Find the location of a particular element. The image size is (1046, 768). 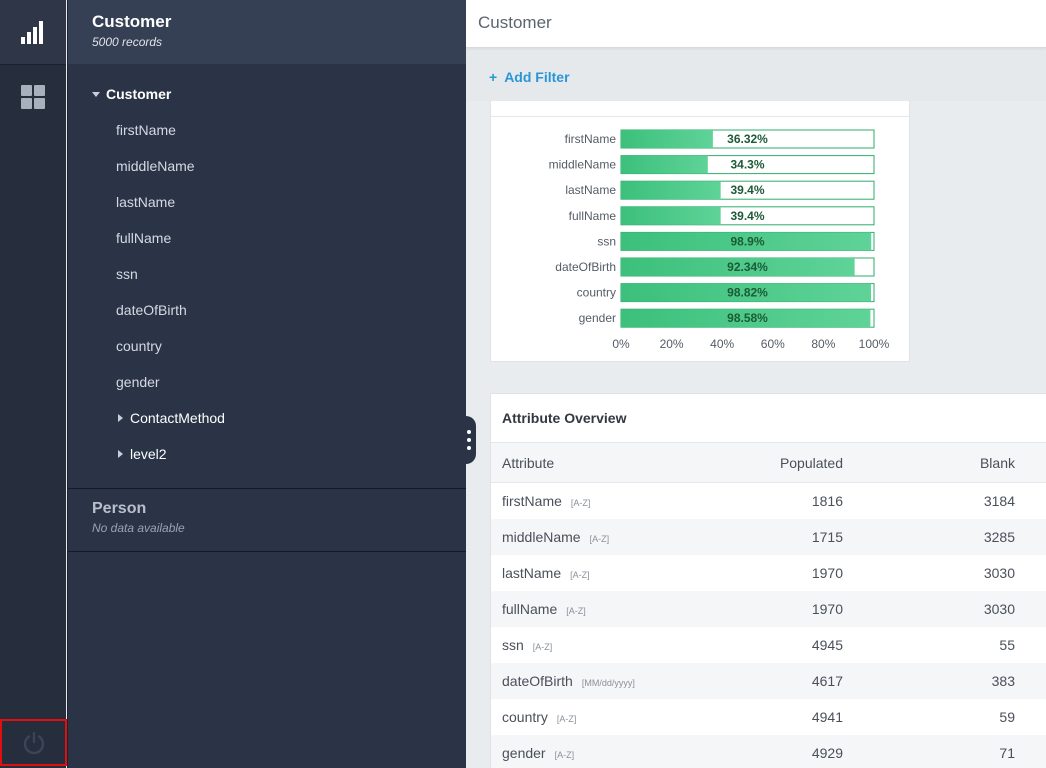

attribute-name: lastName is located at coordinates (532, 573).